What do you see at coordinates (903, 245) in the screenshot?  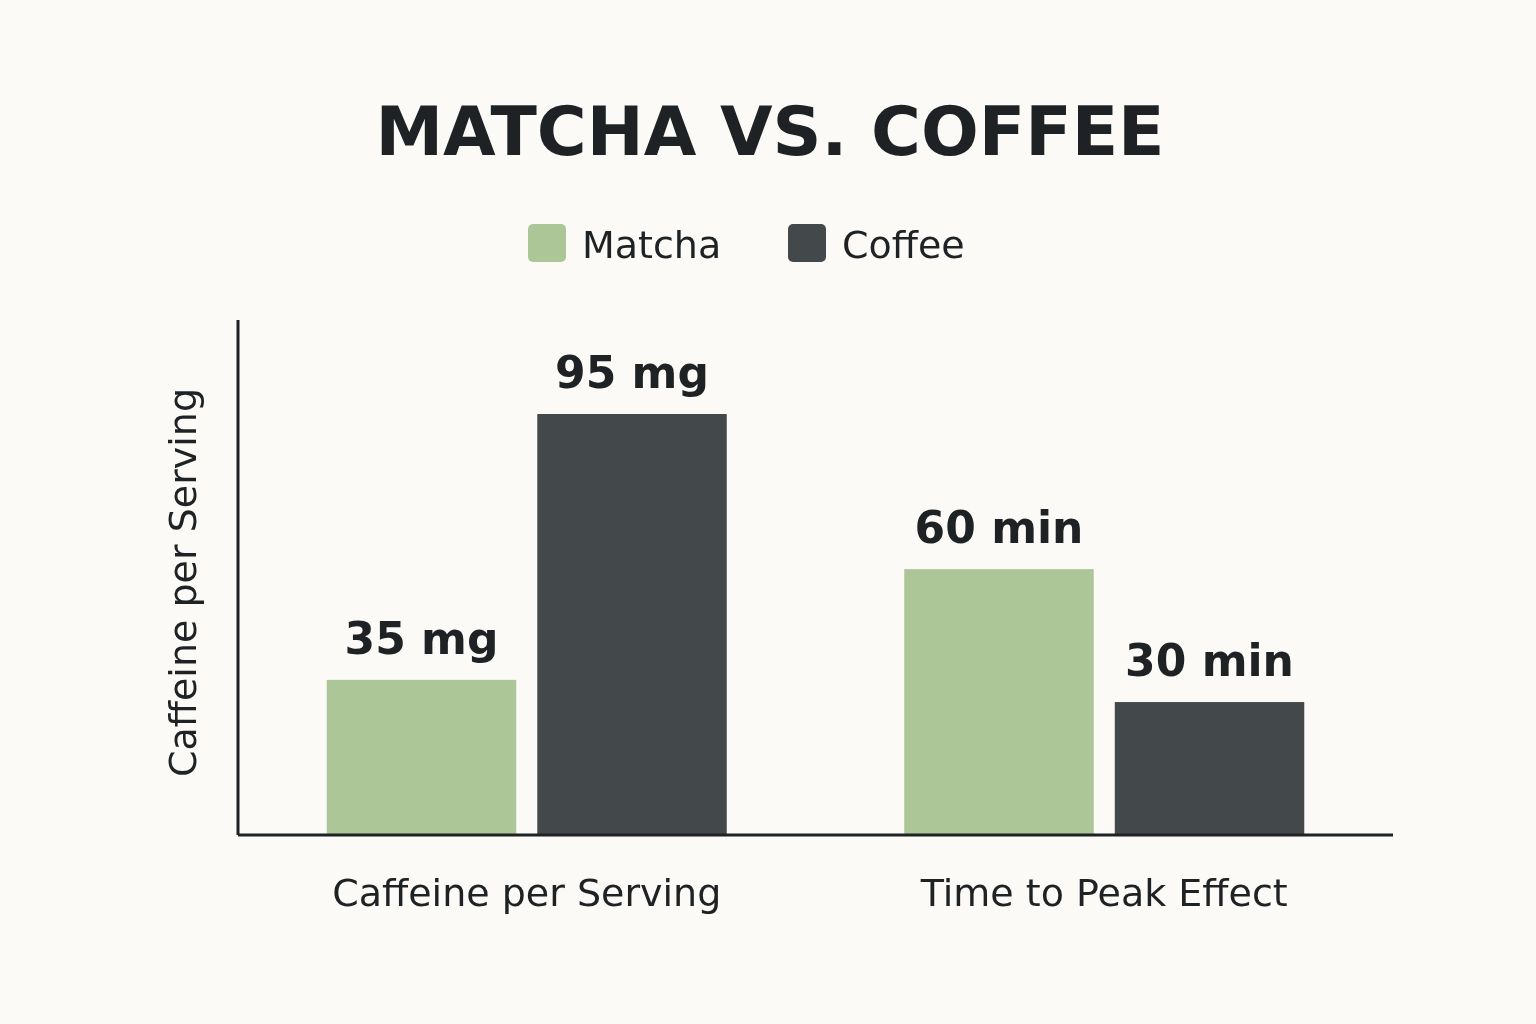 I see `legend-label: Coffee` at bounding box center [903, 245].